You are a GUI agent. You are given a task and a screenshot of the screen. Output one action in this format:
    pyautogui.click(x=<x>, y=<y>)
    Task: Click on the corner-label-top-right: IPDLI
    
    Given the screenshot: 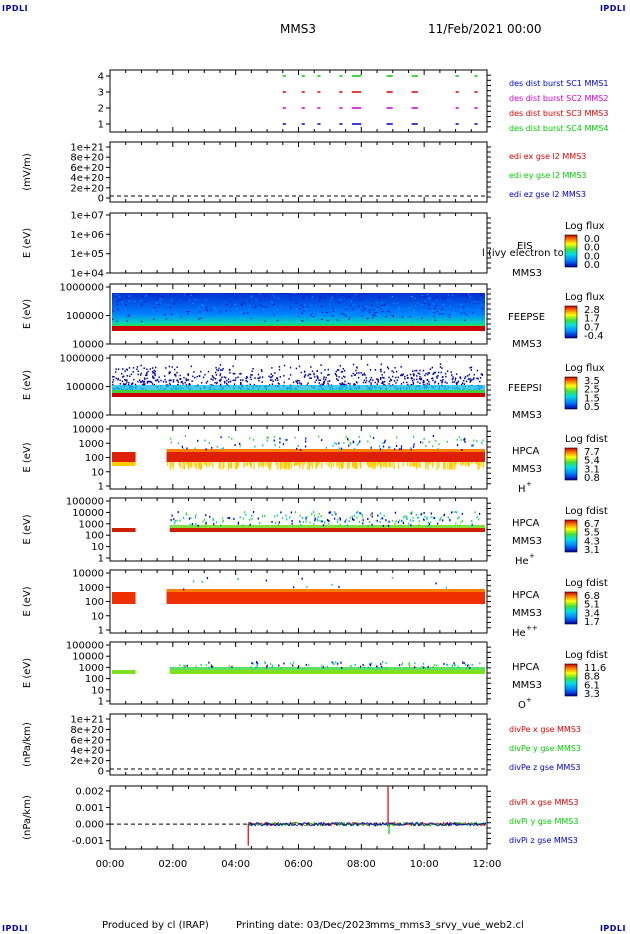 What is the action you would take?
    pyautogui.click(x=612, y=8)
    